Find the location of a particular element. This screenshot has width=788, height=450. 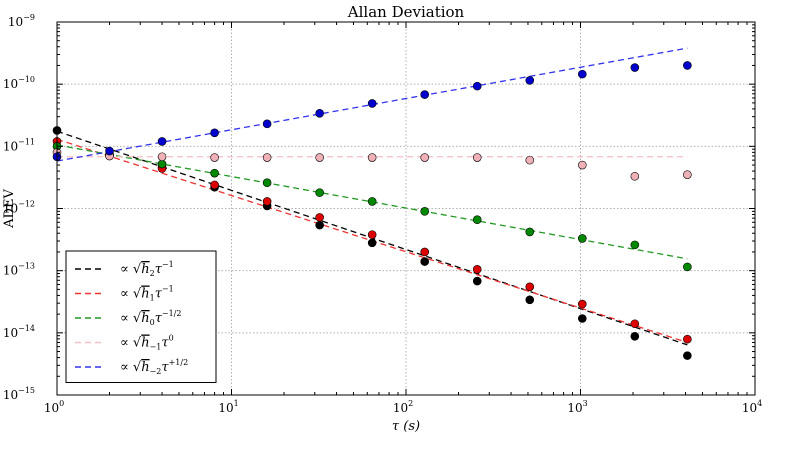

y-tick-label: 10−11 is located at coordinates (19, 145).